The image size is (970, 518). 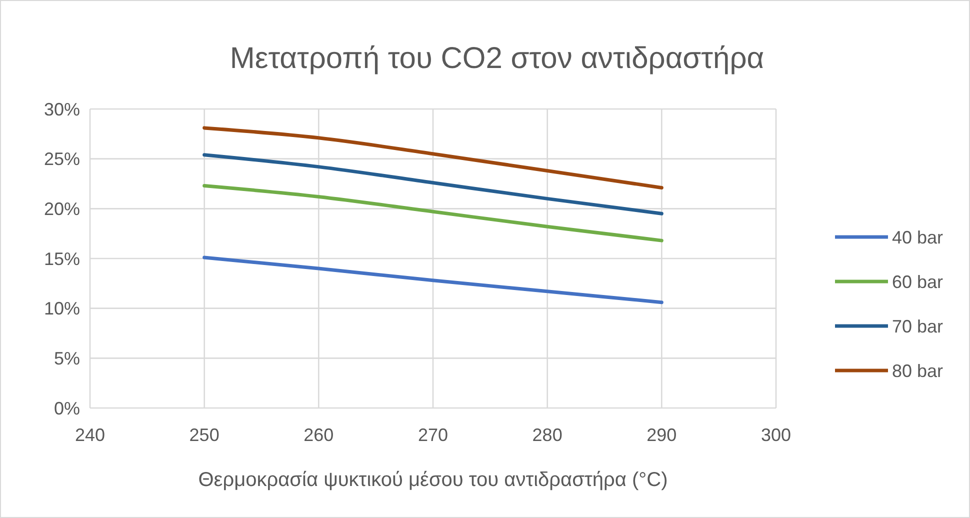 I want to click on x-tick-label: 270, so click(x=433, y=435).